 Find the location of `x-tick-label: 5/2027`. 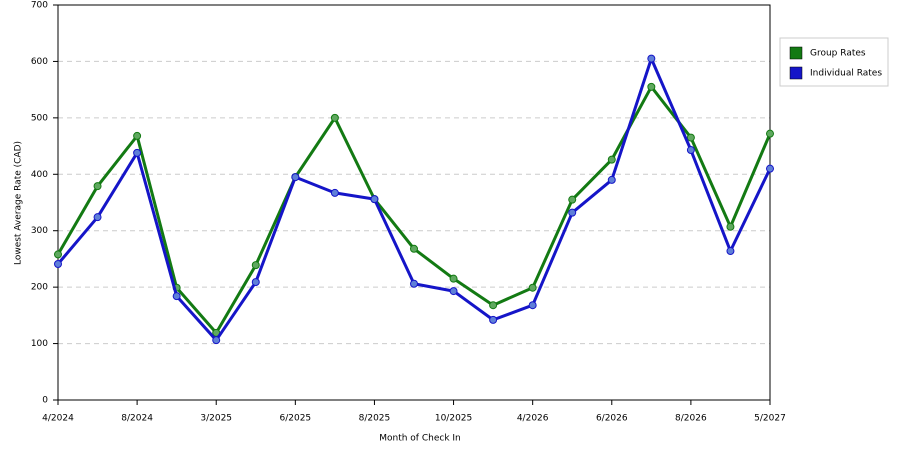

x-tick-label: 5/2027 is located at coordinates (770, 419).